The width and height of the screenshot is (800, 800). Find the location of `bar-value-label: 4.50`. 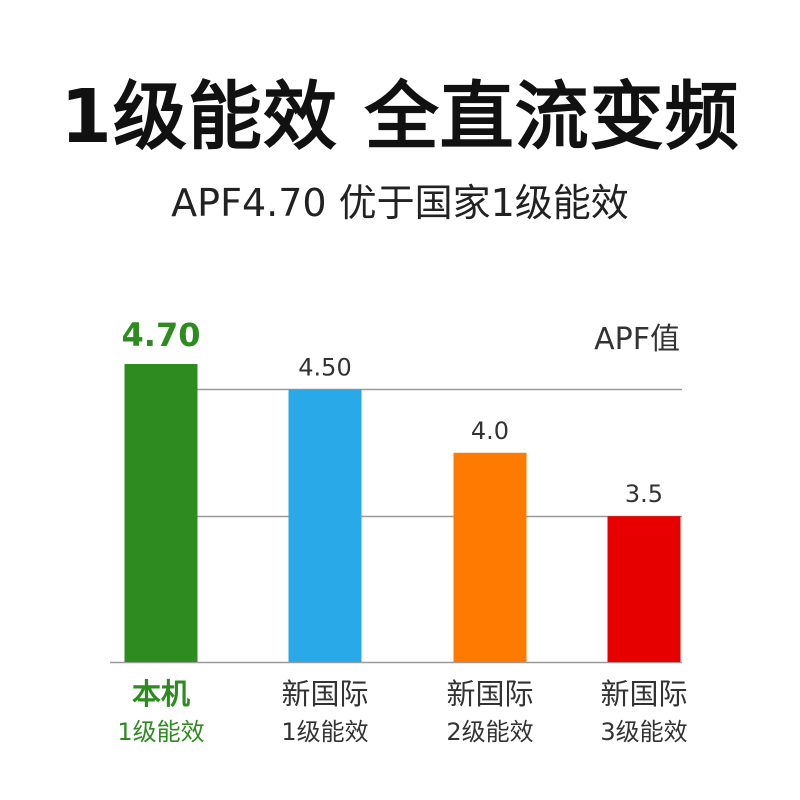

bar-value-label: 4.50 is located at coordinates (324, 367).